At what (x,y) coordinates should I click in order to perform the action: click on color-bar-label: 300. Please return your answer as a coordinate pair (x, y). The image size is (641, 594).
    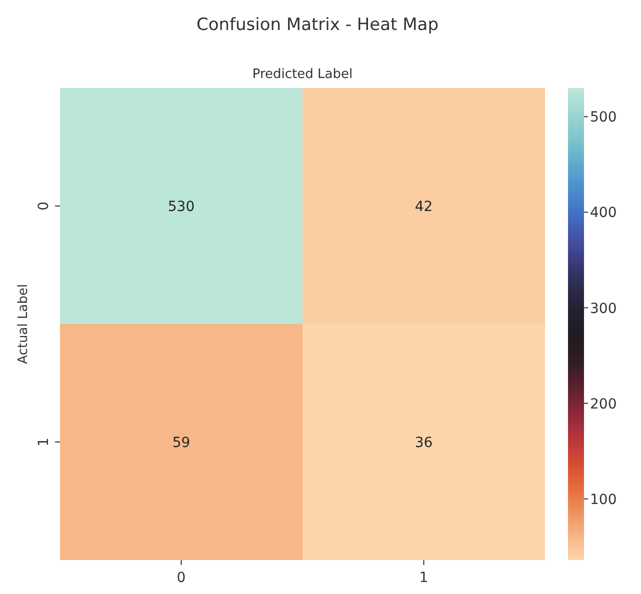
    Looking at the image, I should click on (603, 308).